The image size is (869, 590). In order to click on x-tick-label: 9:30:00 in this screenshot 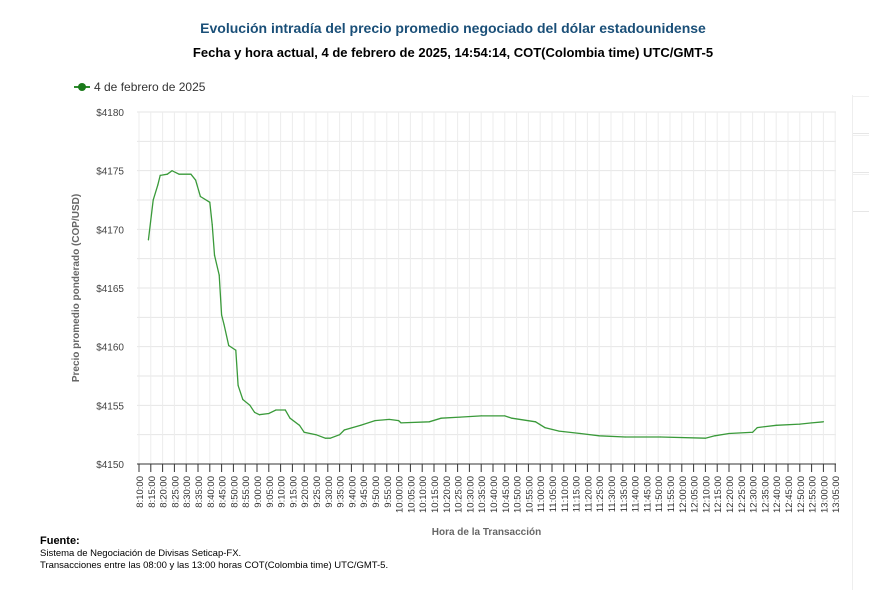, I will do `click(329, 492)`.